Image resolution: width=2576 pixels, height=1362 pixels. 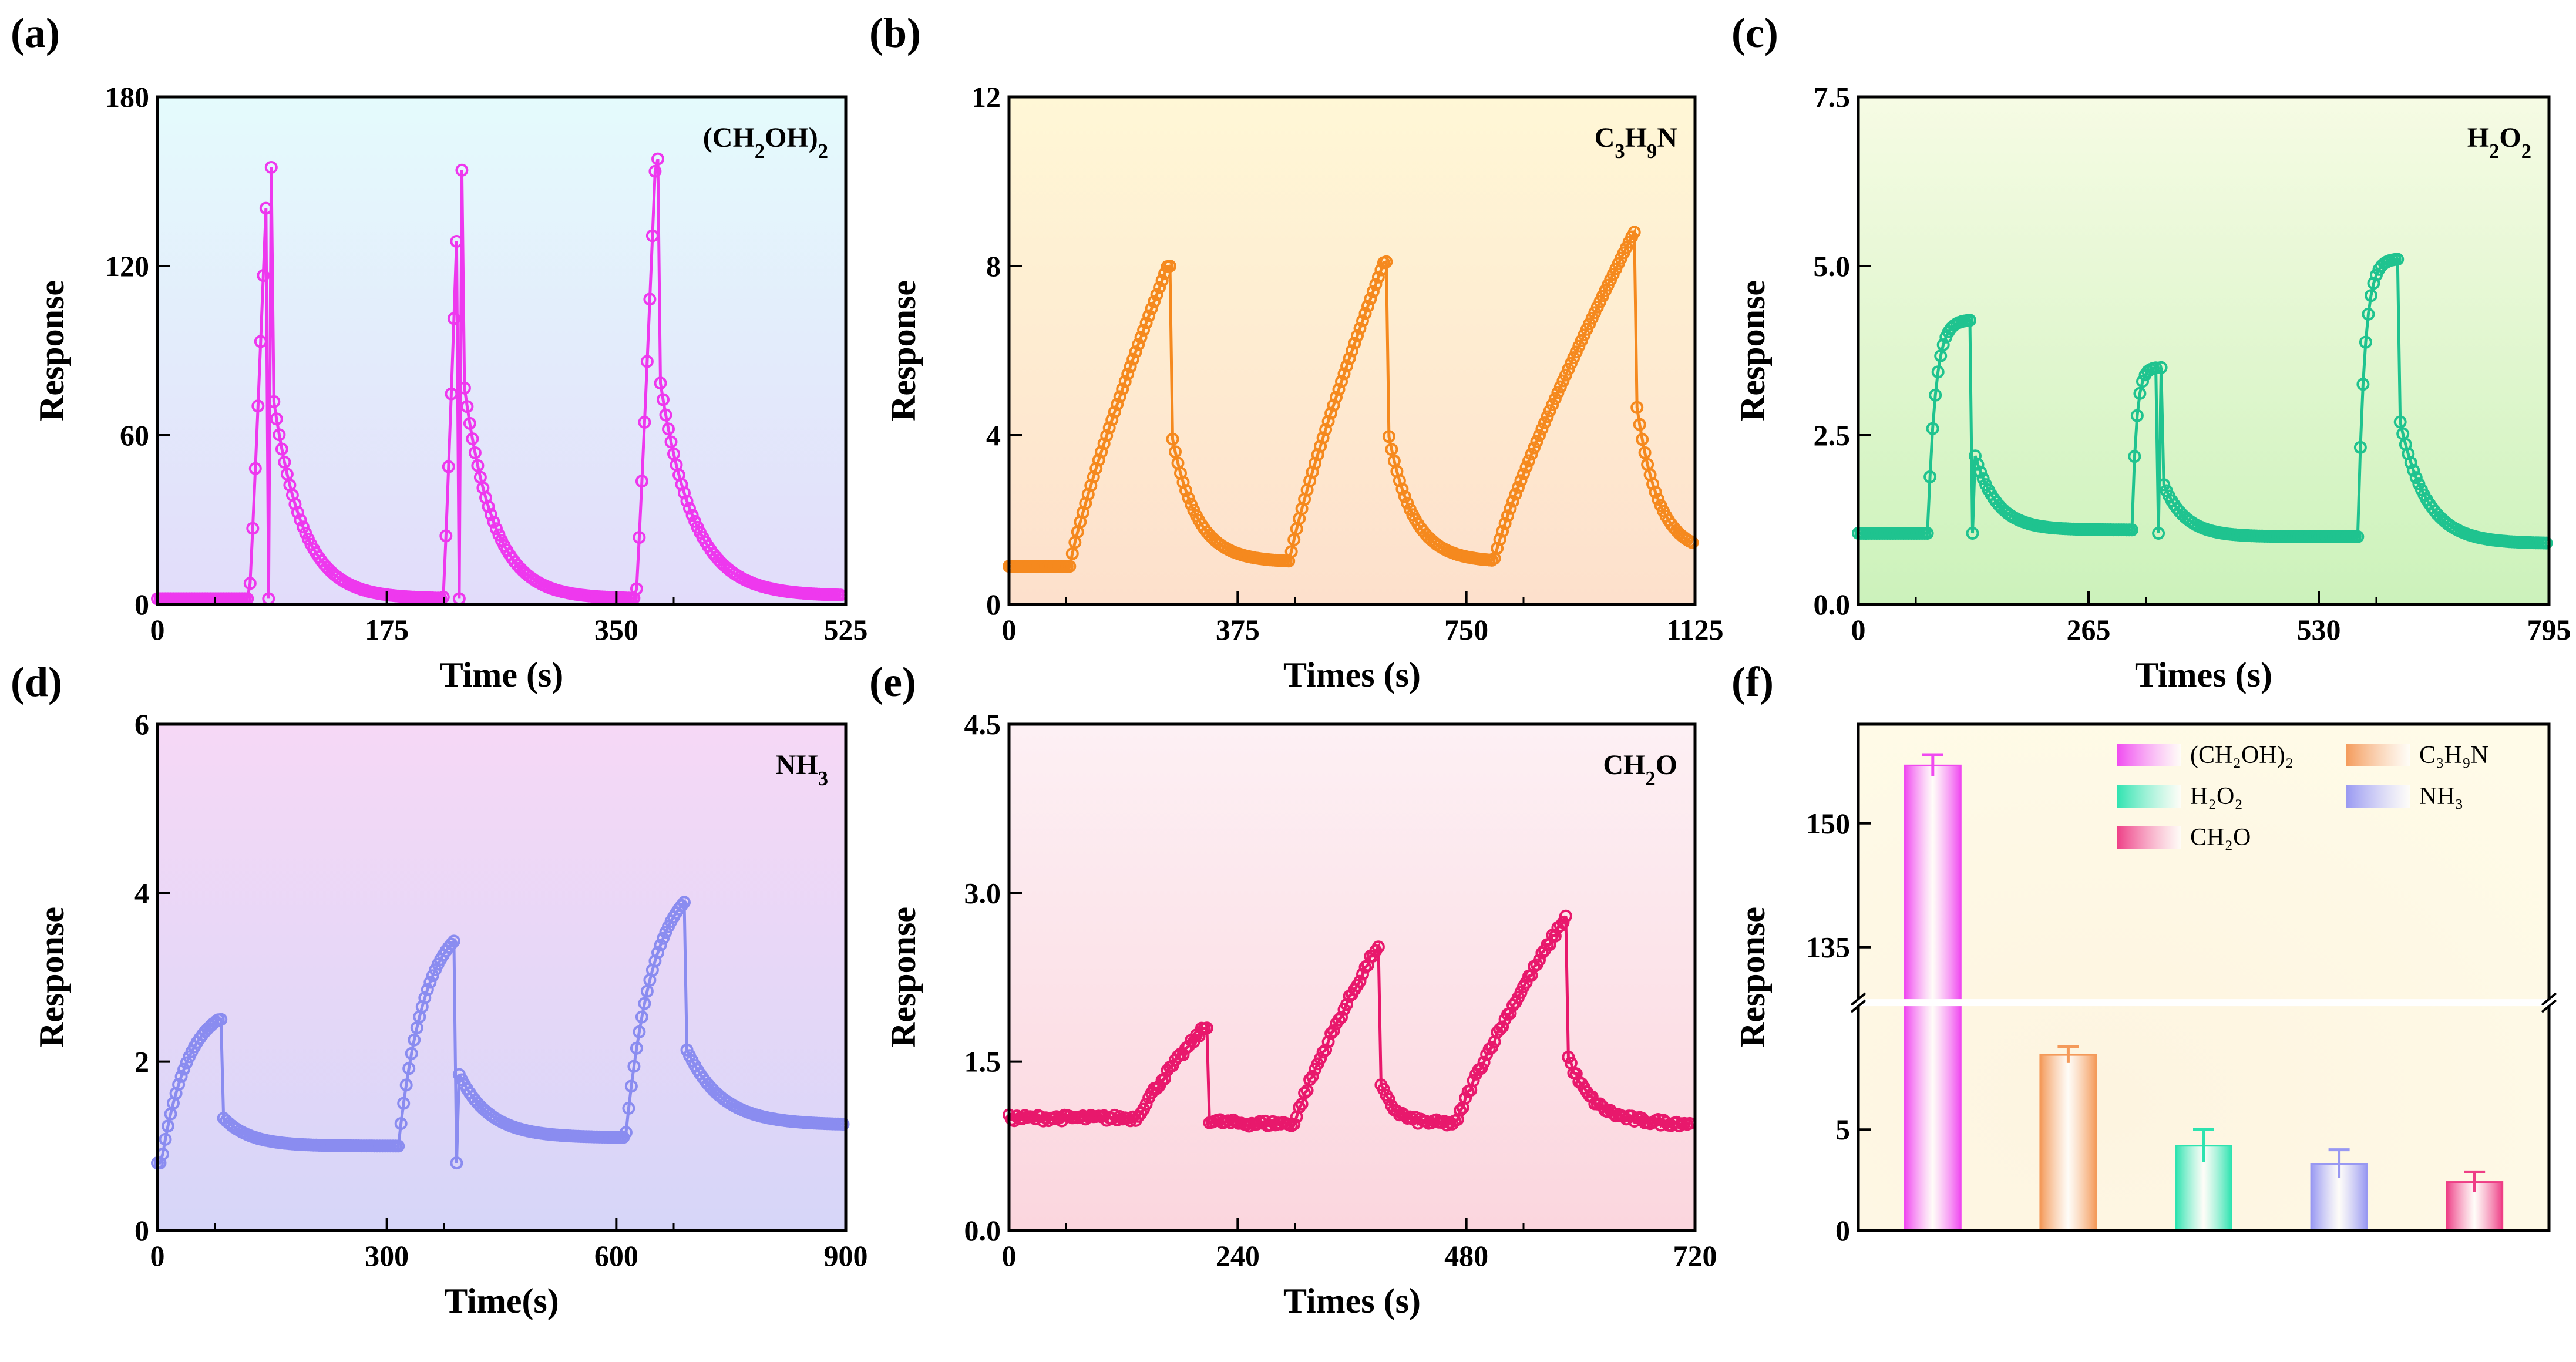 What do you see at coordinates (982, 893) in the screenshot?
I see `y-tick-label: 3.0` at bounding box center [982, 893].